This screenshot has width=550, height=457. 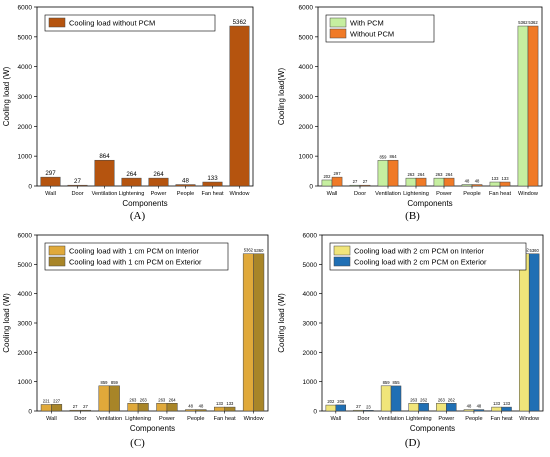 I want to click on y-tick-label: 4000, so click(x=25, y=294).